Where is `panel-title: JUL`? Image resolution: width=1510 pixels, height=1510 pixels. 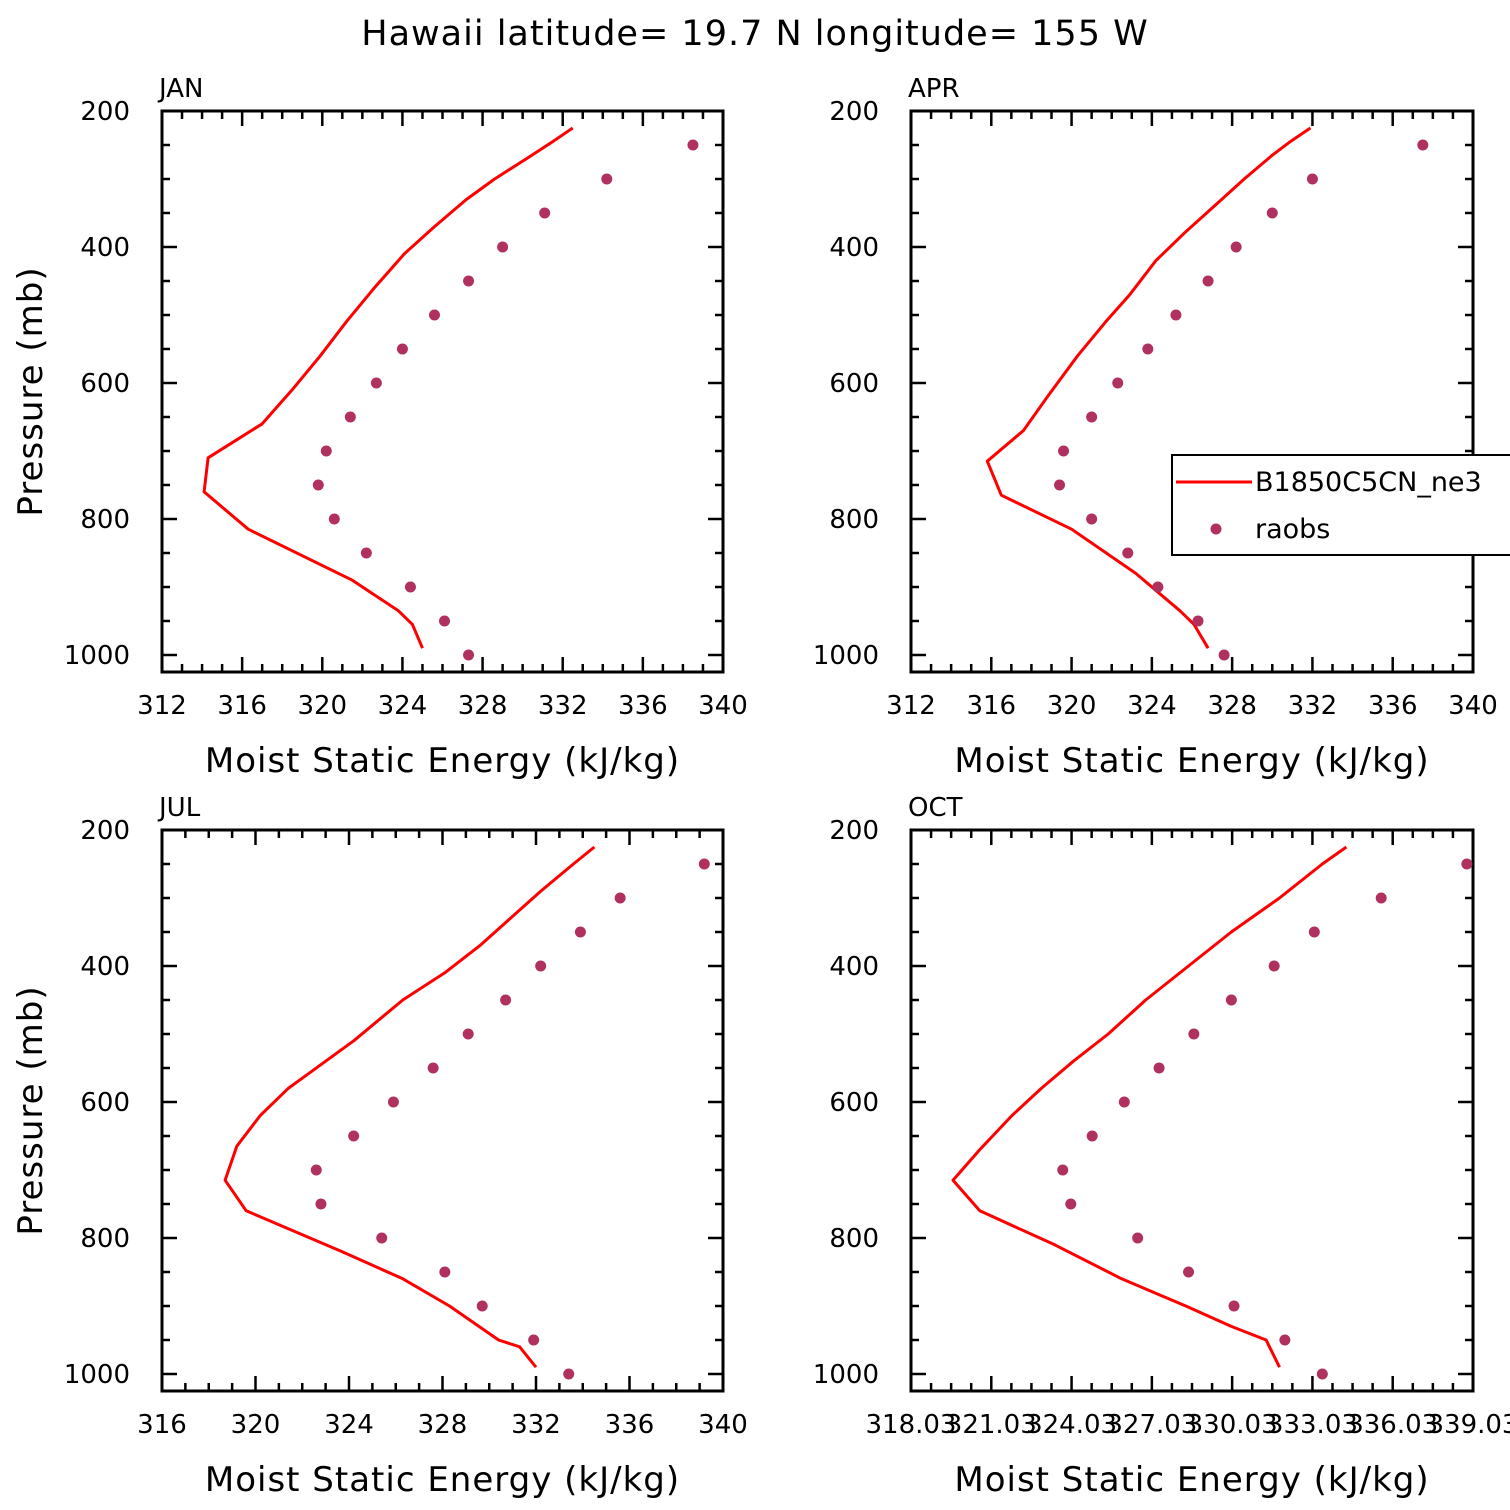
panel-title: JUL is located at coordinates (179, 808).